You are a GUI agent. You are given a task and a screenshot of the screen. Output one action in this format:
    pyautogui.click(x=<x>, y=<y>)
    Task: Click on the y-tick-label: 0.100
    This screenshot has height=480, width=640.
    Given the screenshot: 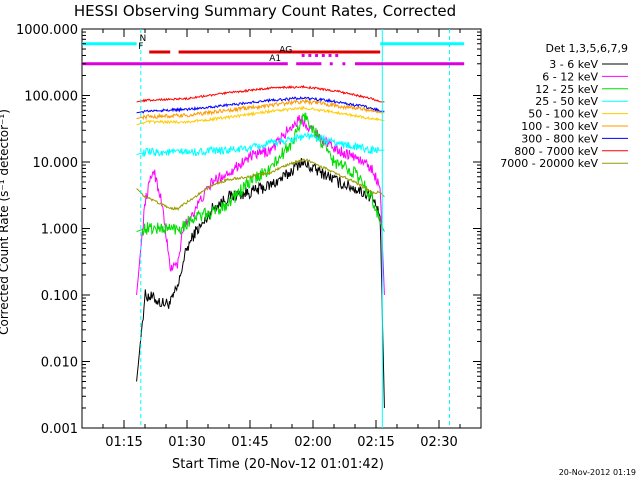 What is the action you would take?
    pyautogui.click(x=59, y=296)
    